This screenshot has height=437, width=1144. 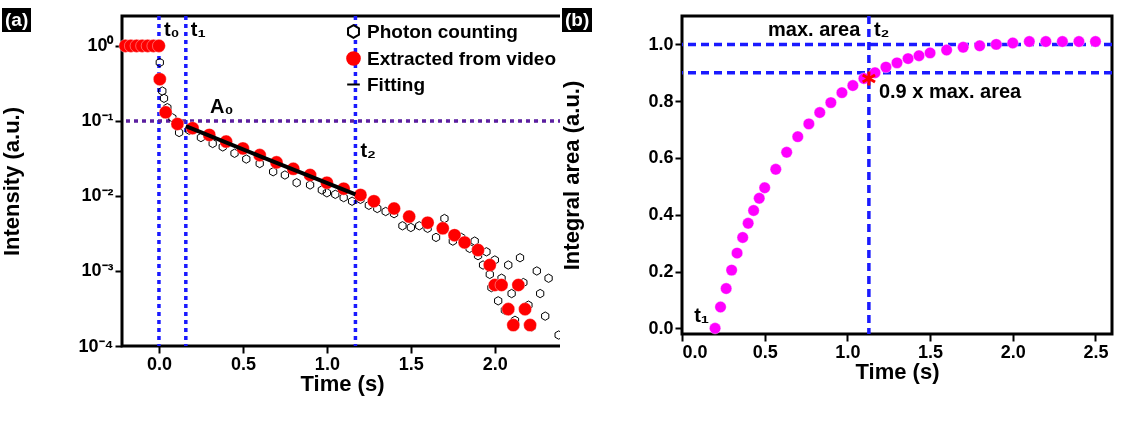 I want to click on ref-line-label: A₀, so click(x=222, y=105).